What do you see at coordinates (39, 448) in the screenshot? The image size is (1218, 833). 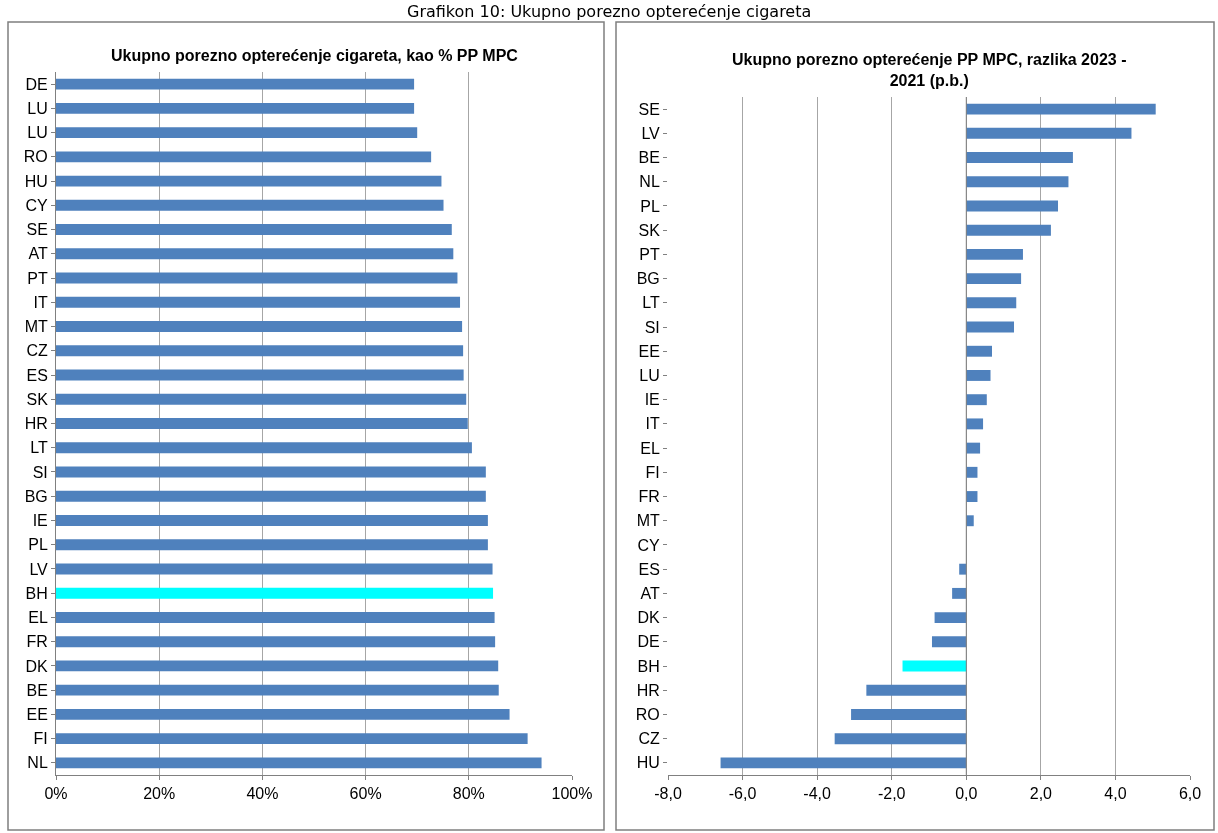 I see `y-tick-label: LT` at bounding box center [39, 448].